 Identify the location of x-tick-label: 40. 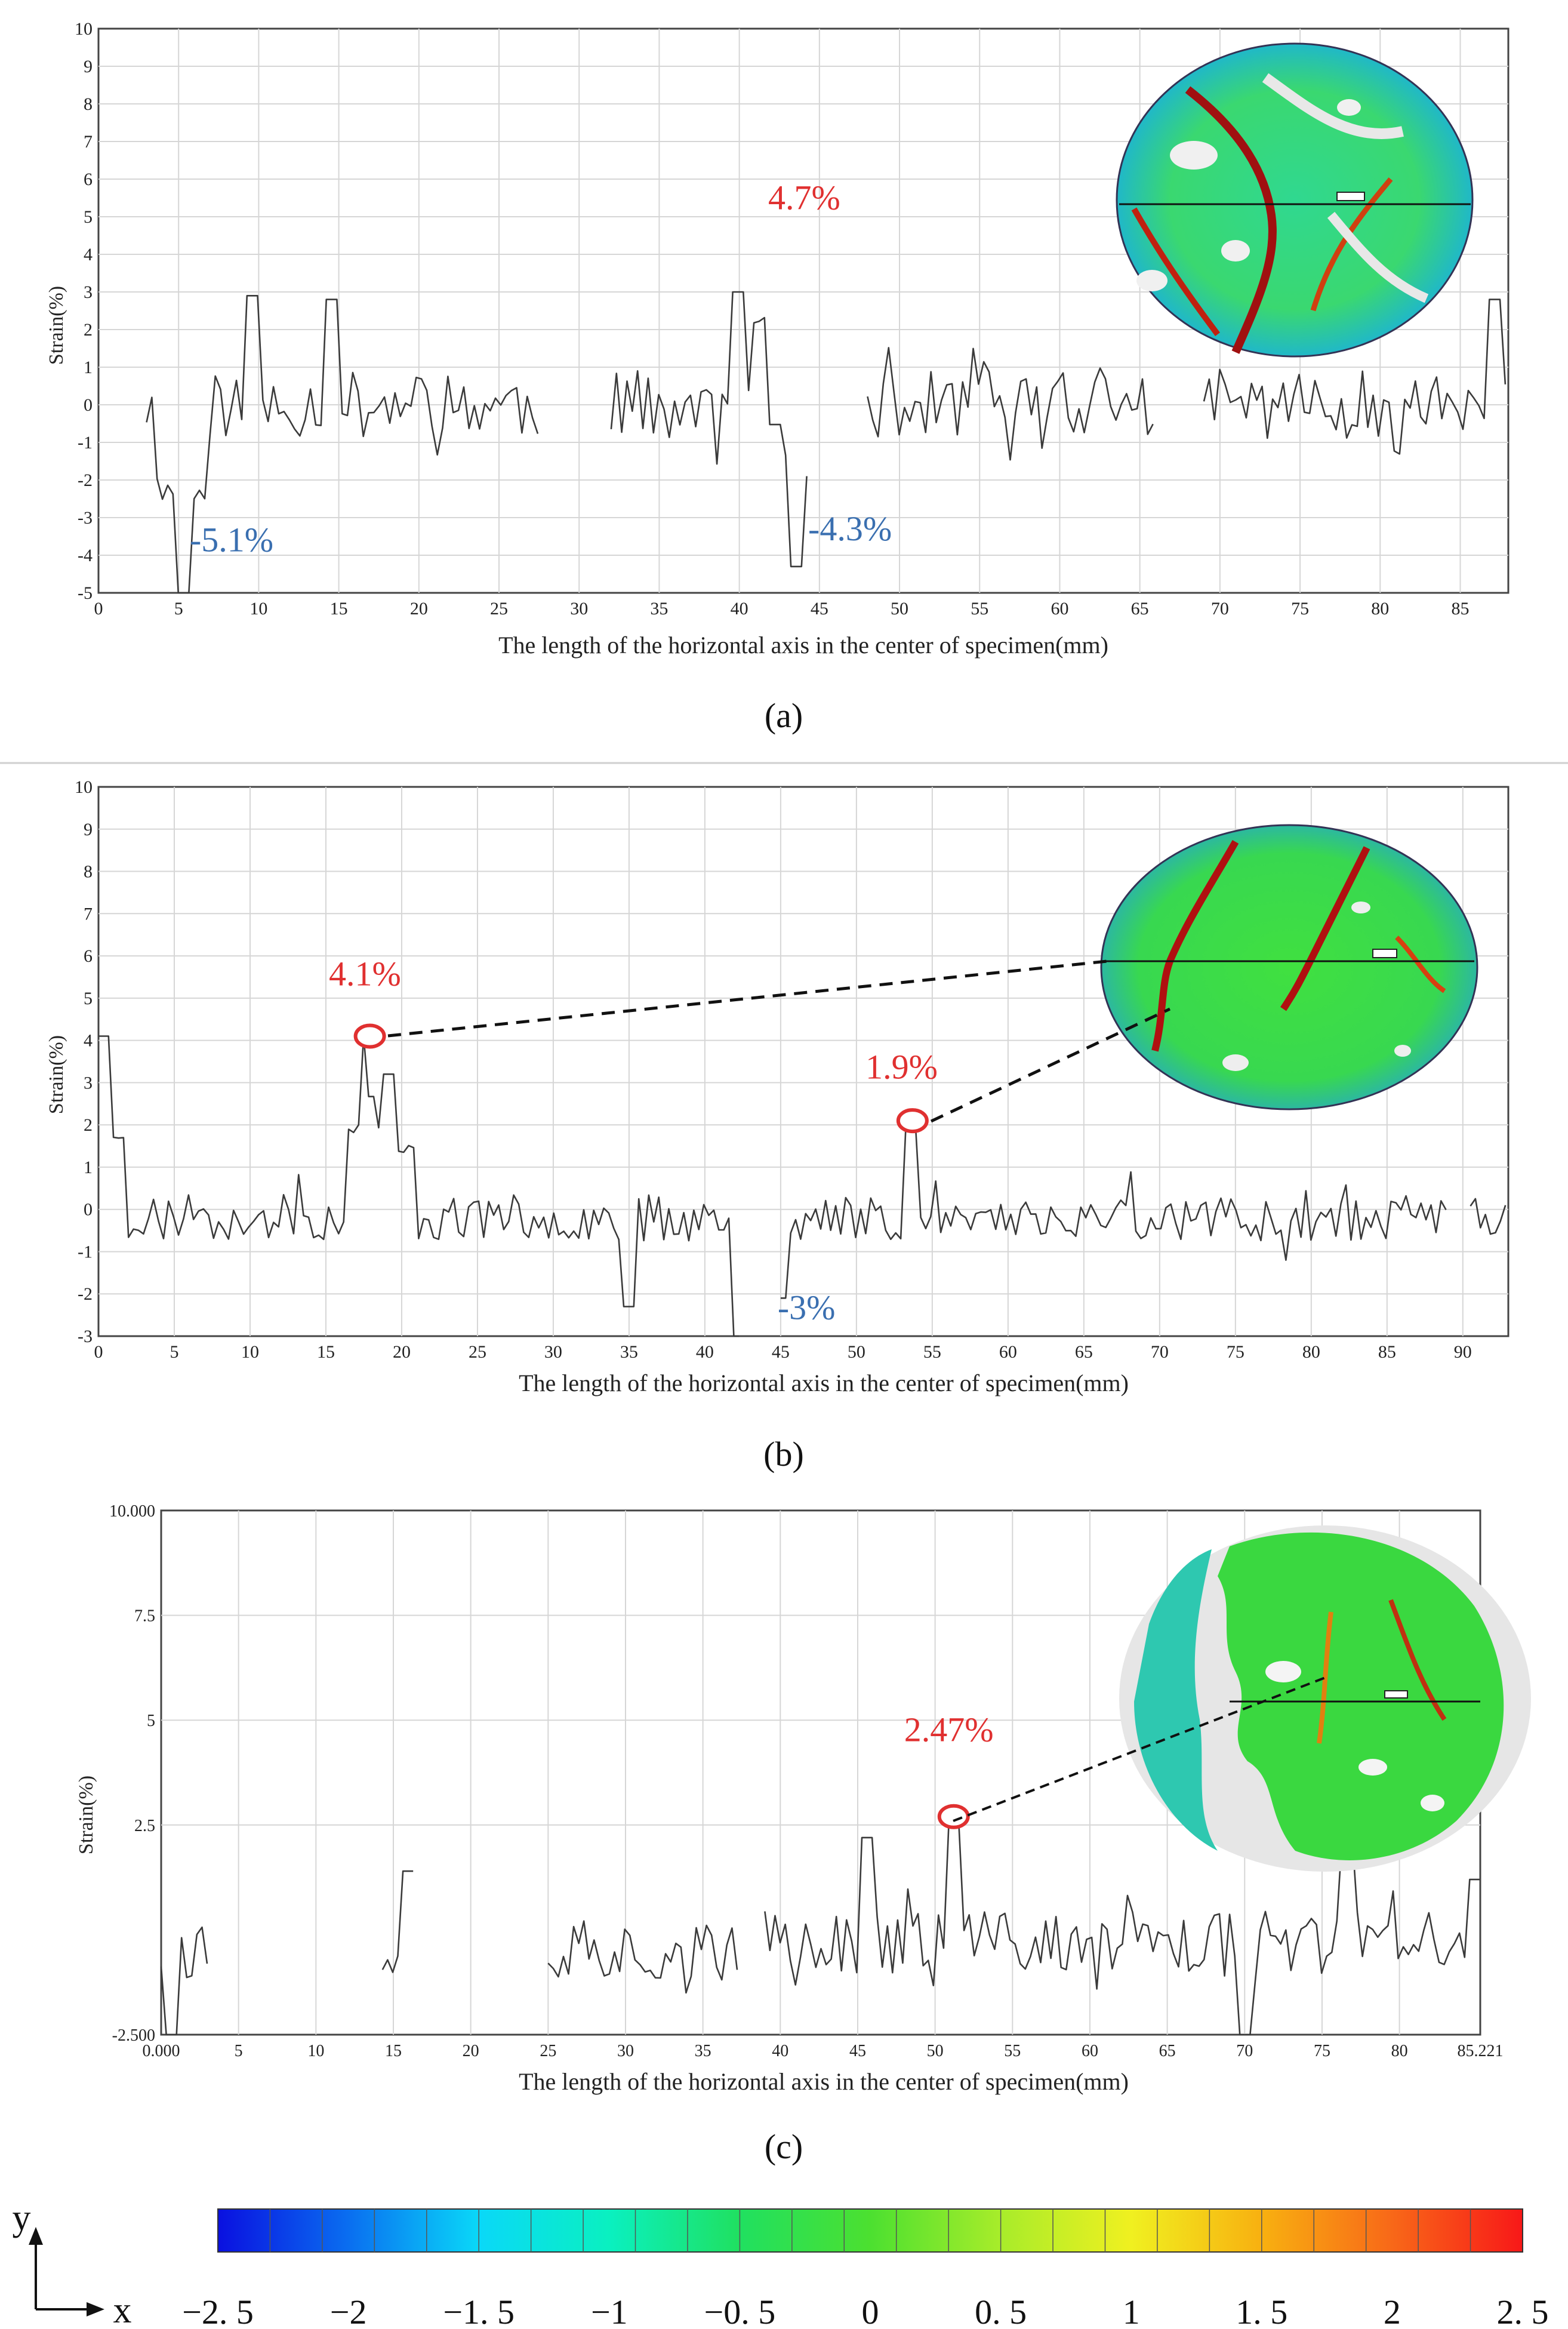
(739, 609).